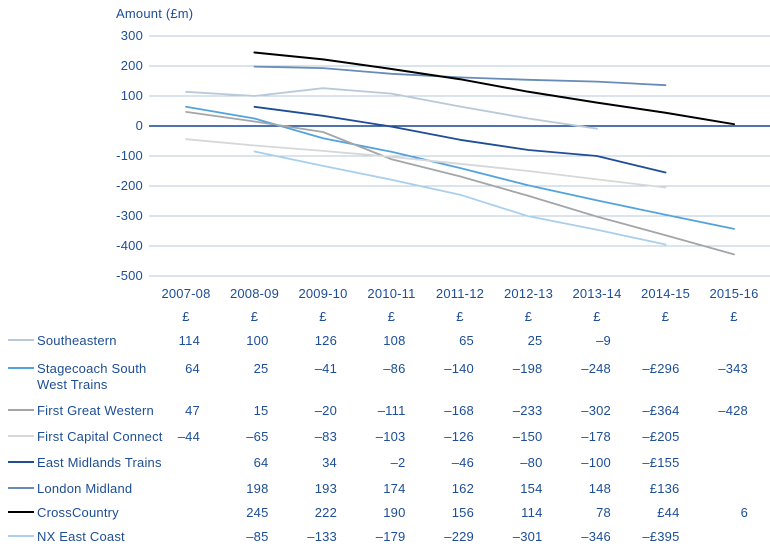 Image resolution: width=770 pixels, height=548 pixels. I want to click on legend-swatch-nx-east-coast, so click(21, 536).